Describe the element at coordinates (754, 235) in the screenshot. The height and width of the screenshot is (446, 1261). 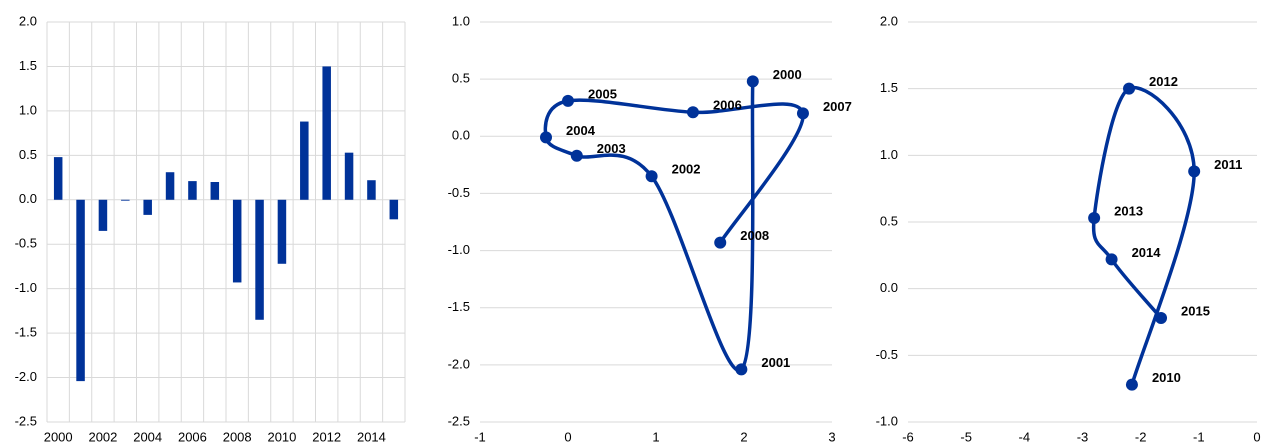
I see `point-label: 2008` at that location.